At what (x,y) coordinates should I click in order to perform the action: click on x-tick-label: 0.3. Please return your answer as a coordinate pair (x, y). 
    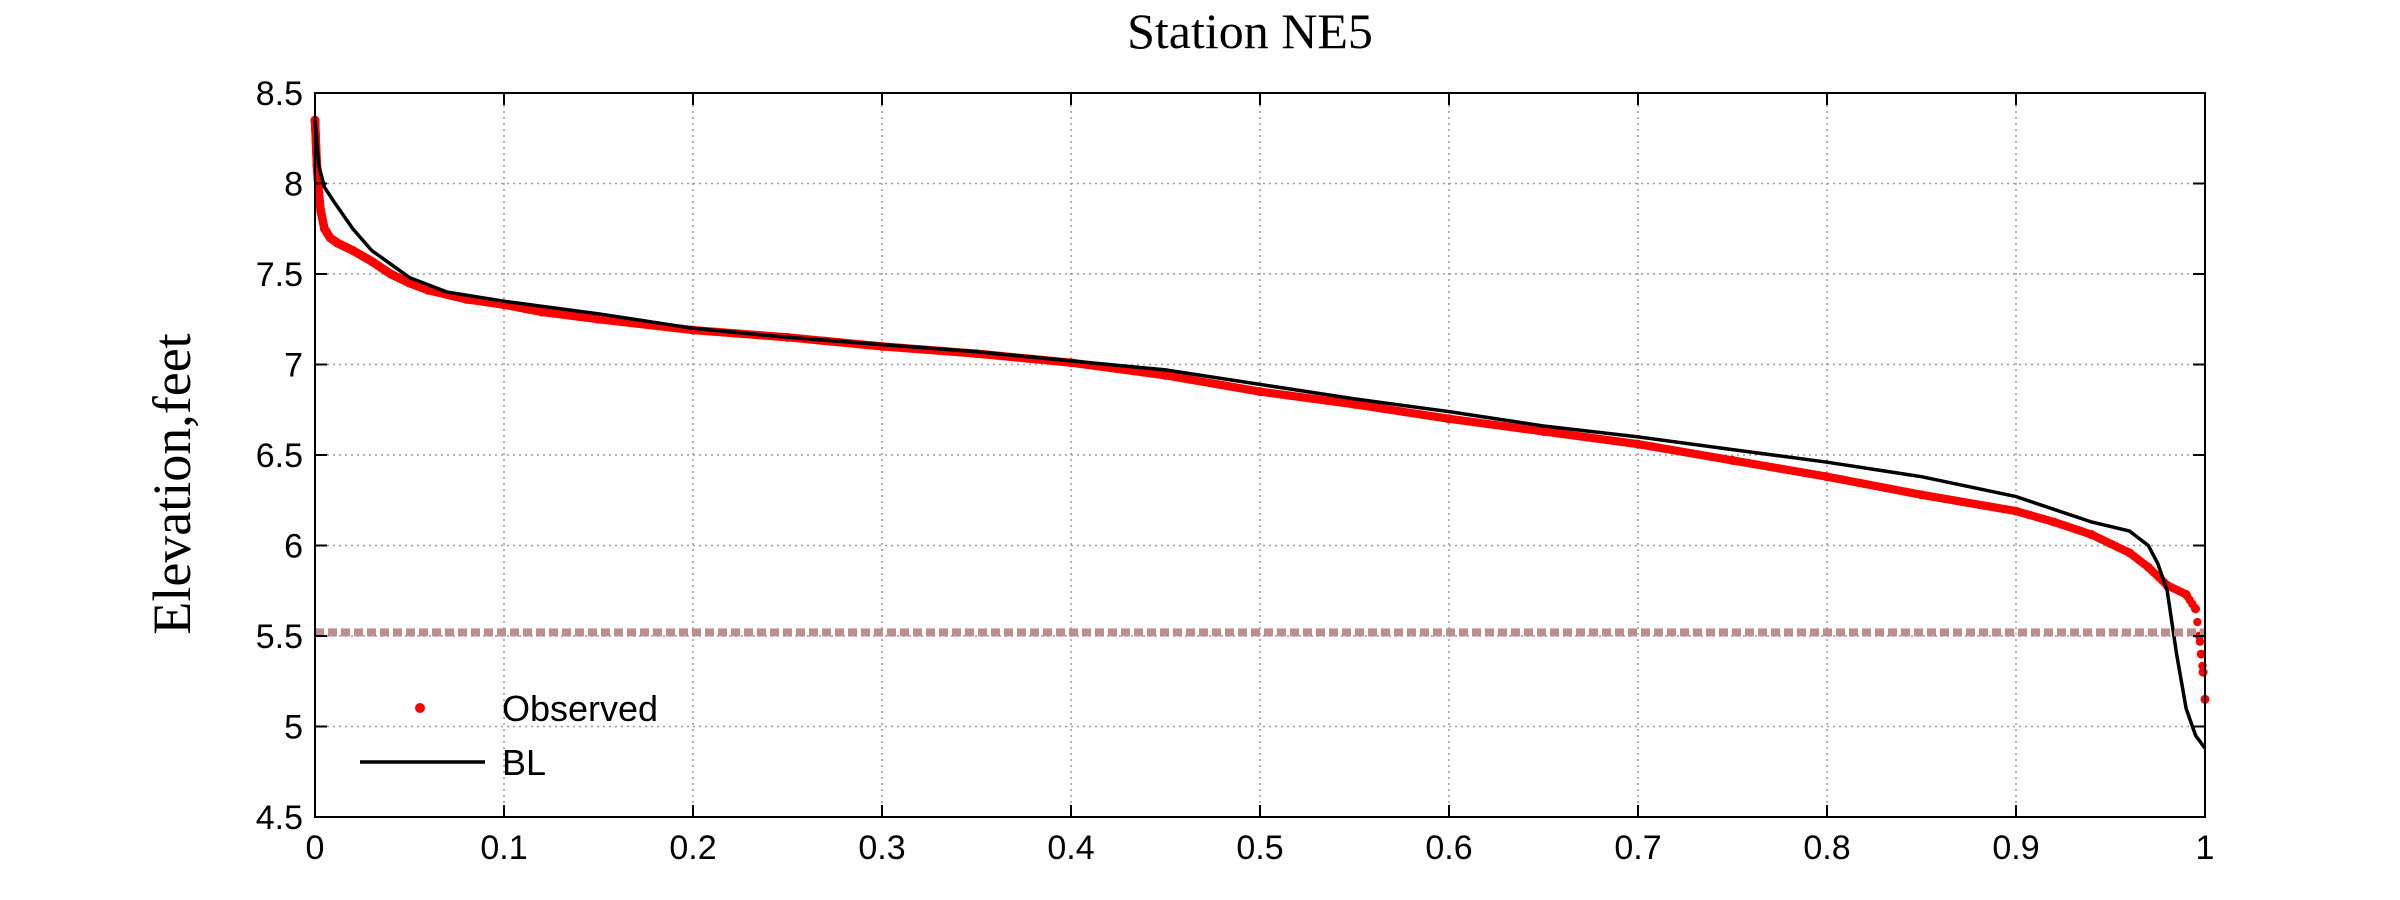
    Looking at the image, I should click on (881, 848).